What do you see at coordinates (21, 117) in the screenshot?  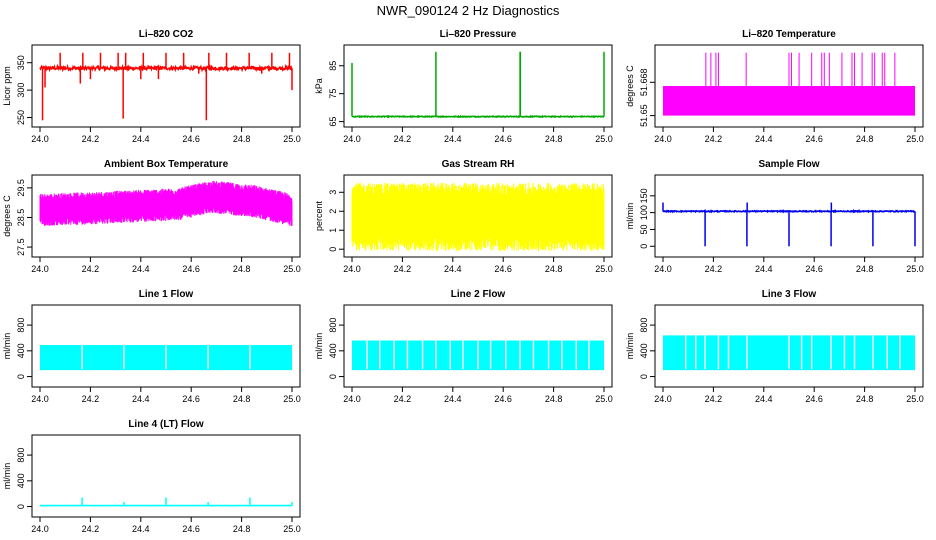 I see `y-tick-label: 250` at bounding box center [21, 117].